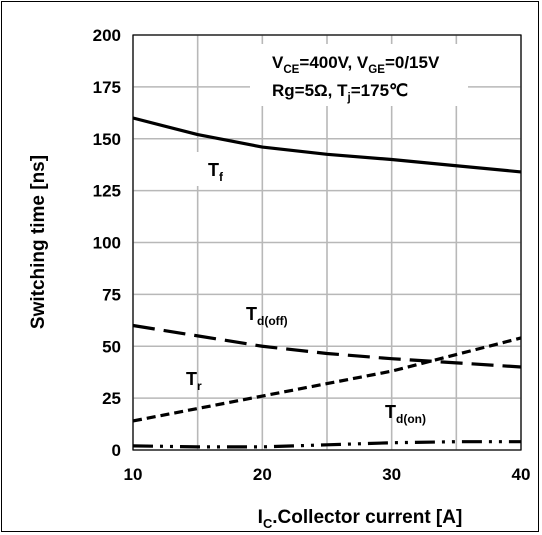  What do you see at coordinates (107, 243) in the screenshot?
I see `y-tick-label: 100` at bounding box center [107, 243].